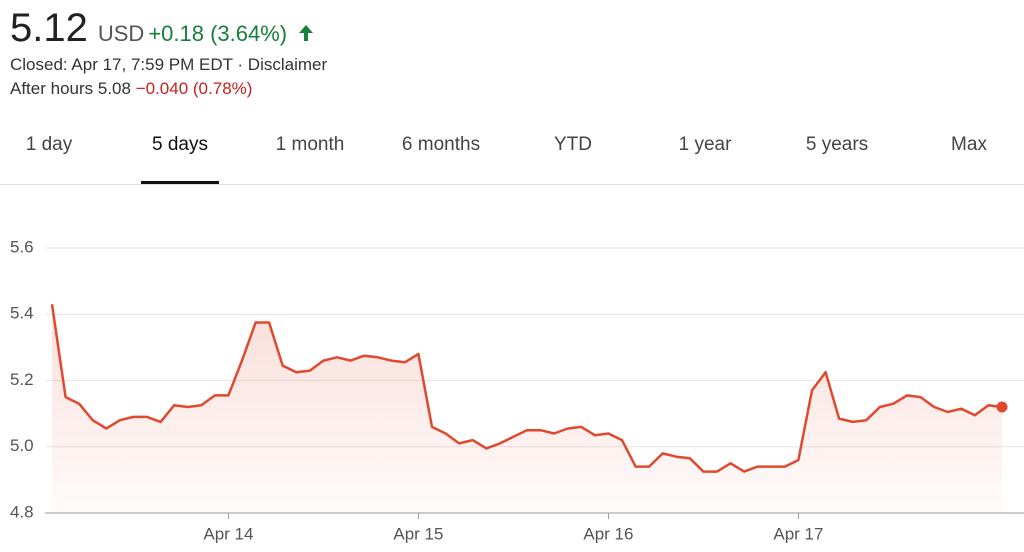 The image size is (1024, 552). What do you see at coordinates (705, 144) in the screenshot?
I see `range-tab: 1 year` at bounding box center [705, 144].